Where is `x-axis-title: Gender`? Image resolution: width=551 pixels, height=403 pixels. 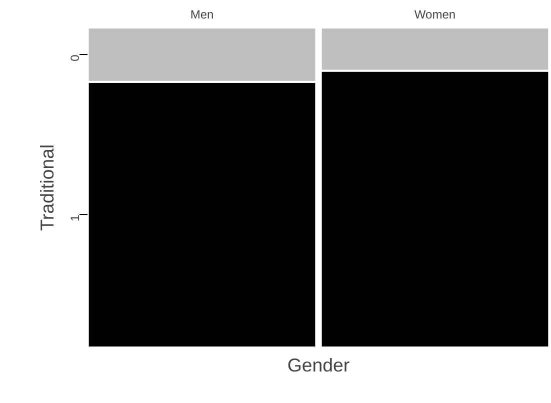
x-axis-title: Gender is located at coordinates (318, 365).